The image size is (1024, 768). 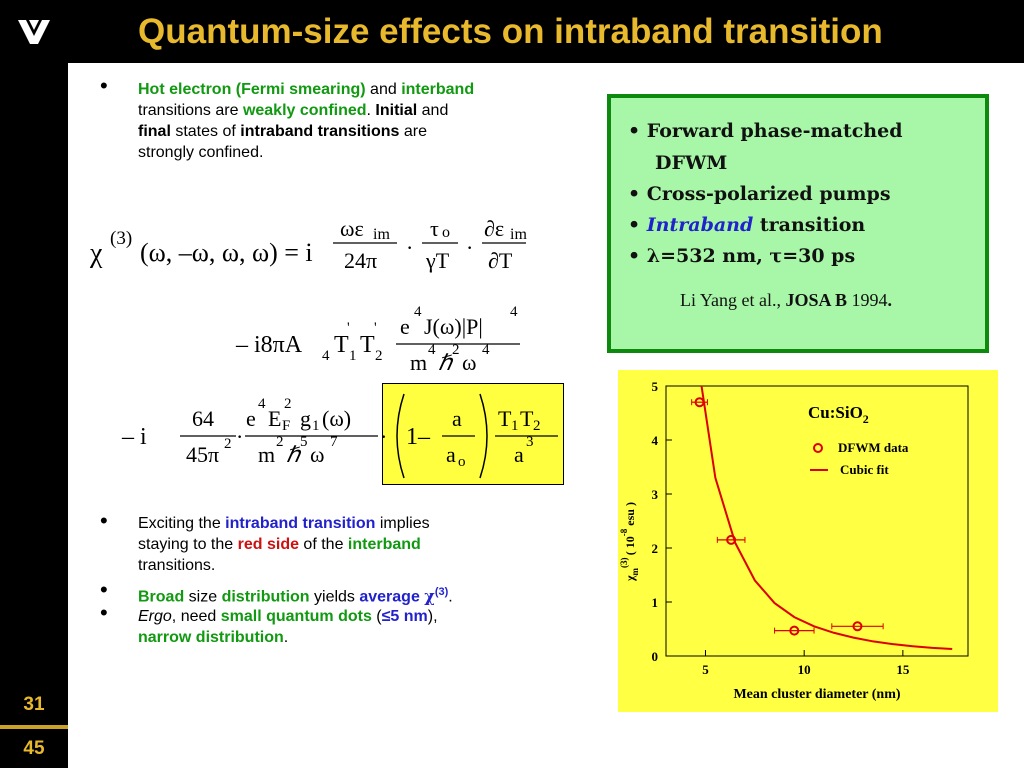 I want to click on eq-term3-lead: – i, so click(x=134, y=437).